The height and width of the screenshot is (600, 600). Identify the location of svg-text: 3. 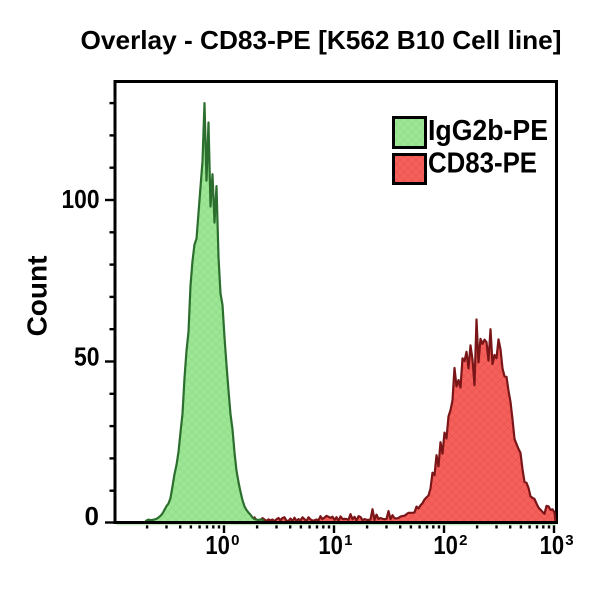
(569, 540).